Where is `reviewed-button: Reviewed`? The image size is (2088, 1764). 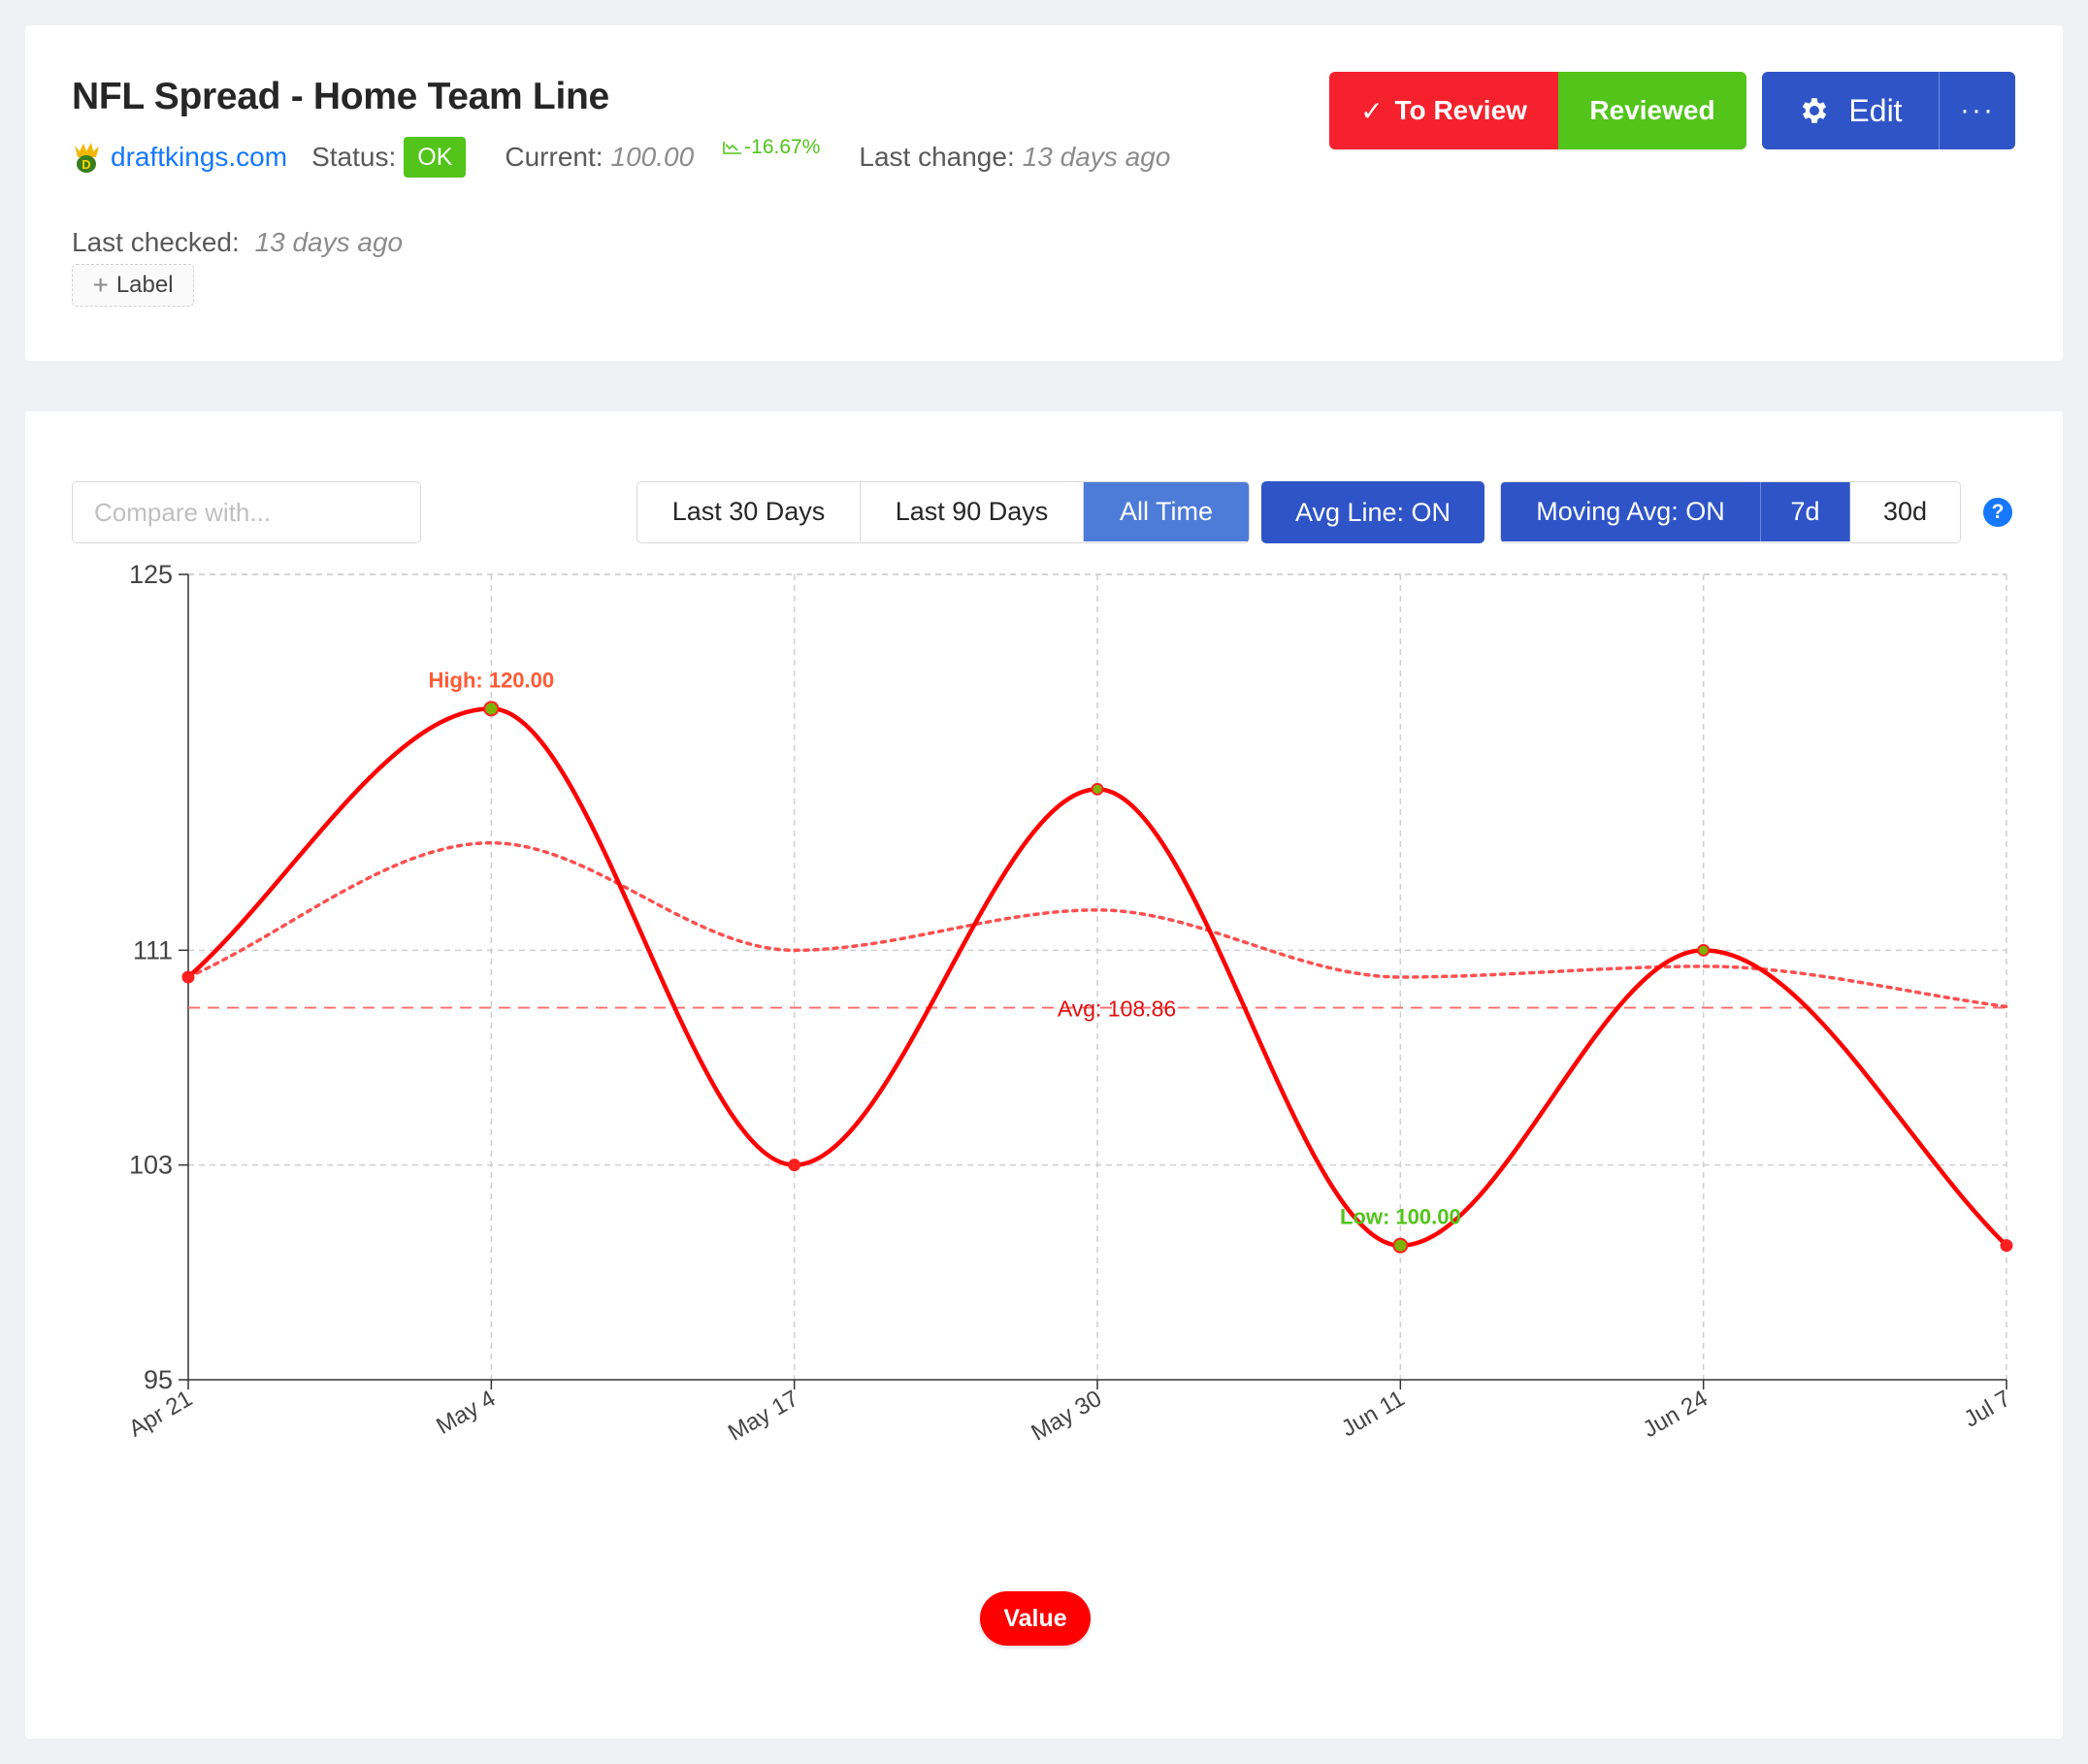
reviewed-button: Reviewed is located at coordinates (1652, 110).